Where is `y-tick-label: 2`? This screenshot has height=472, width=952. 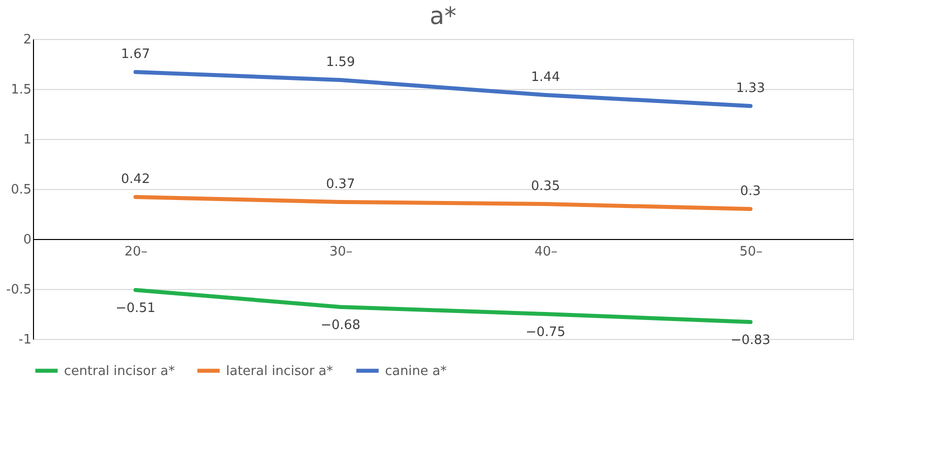
y-tick-label: 2 is located at coordinates (27, 40).